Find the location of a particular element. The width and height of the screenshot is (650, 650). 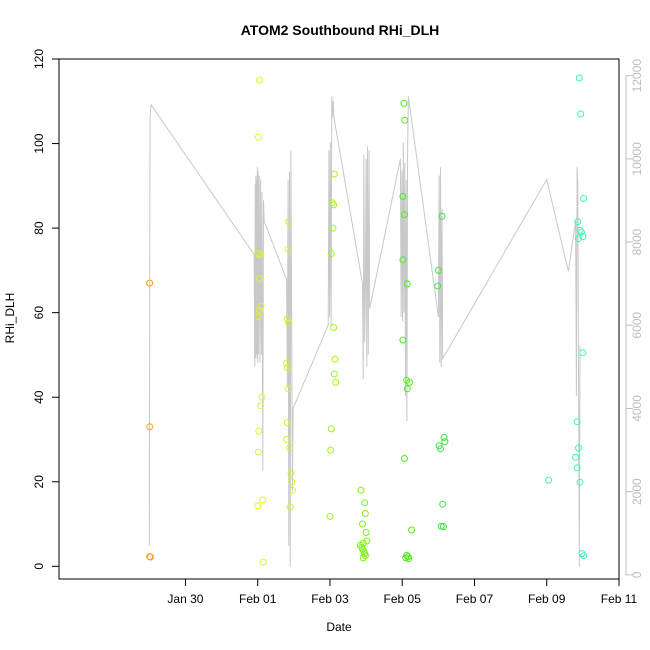

x-tick-label: Feb 09 is located at coordinates (547, 599).